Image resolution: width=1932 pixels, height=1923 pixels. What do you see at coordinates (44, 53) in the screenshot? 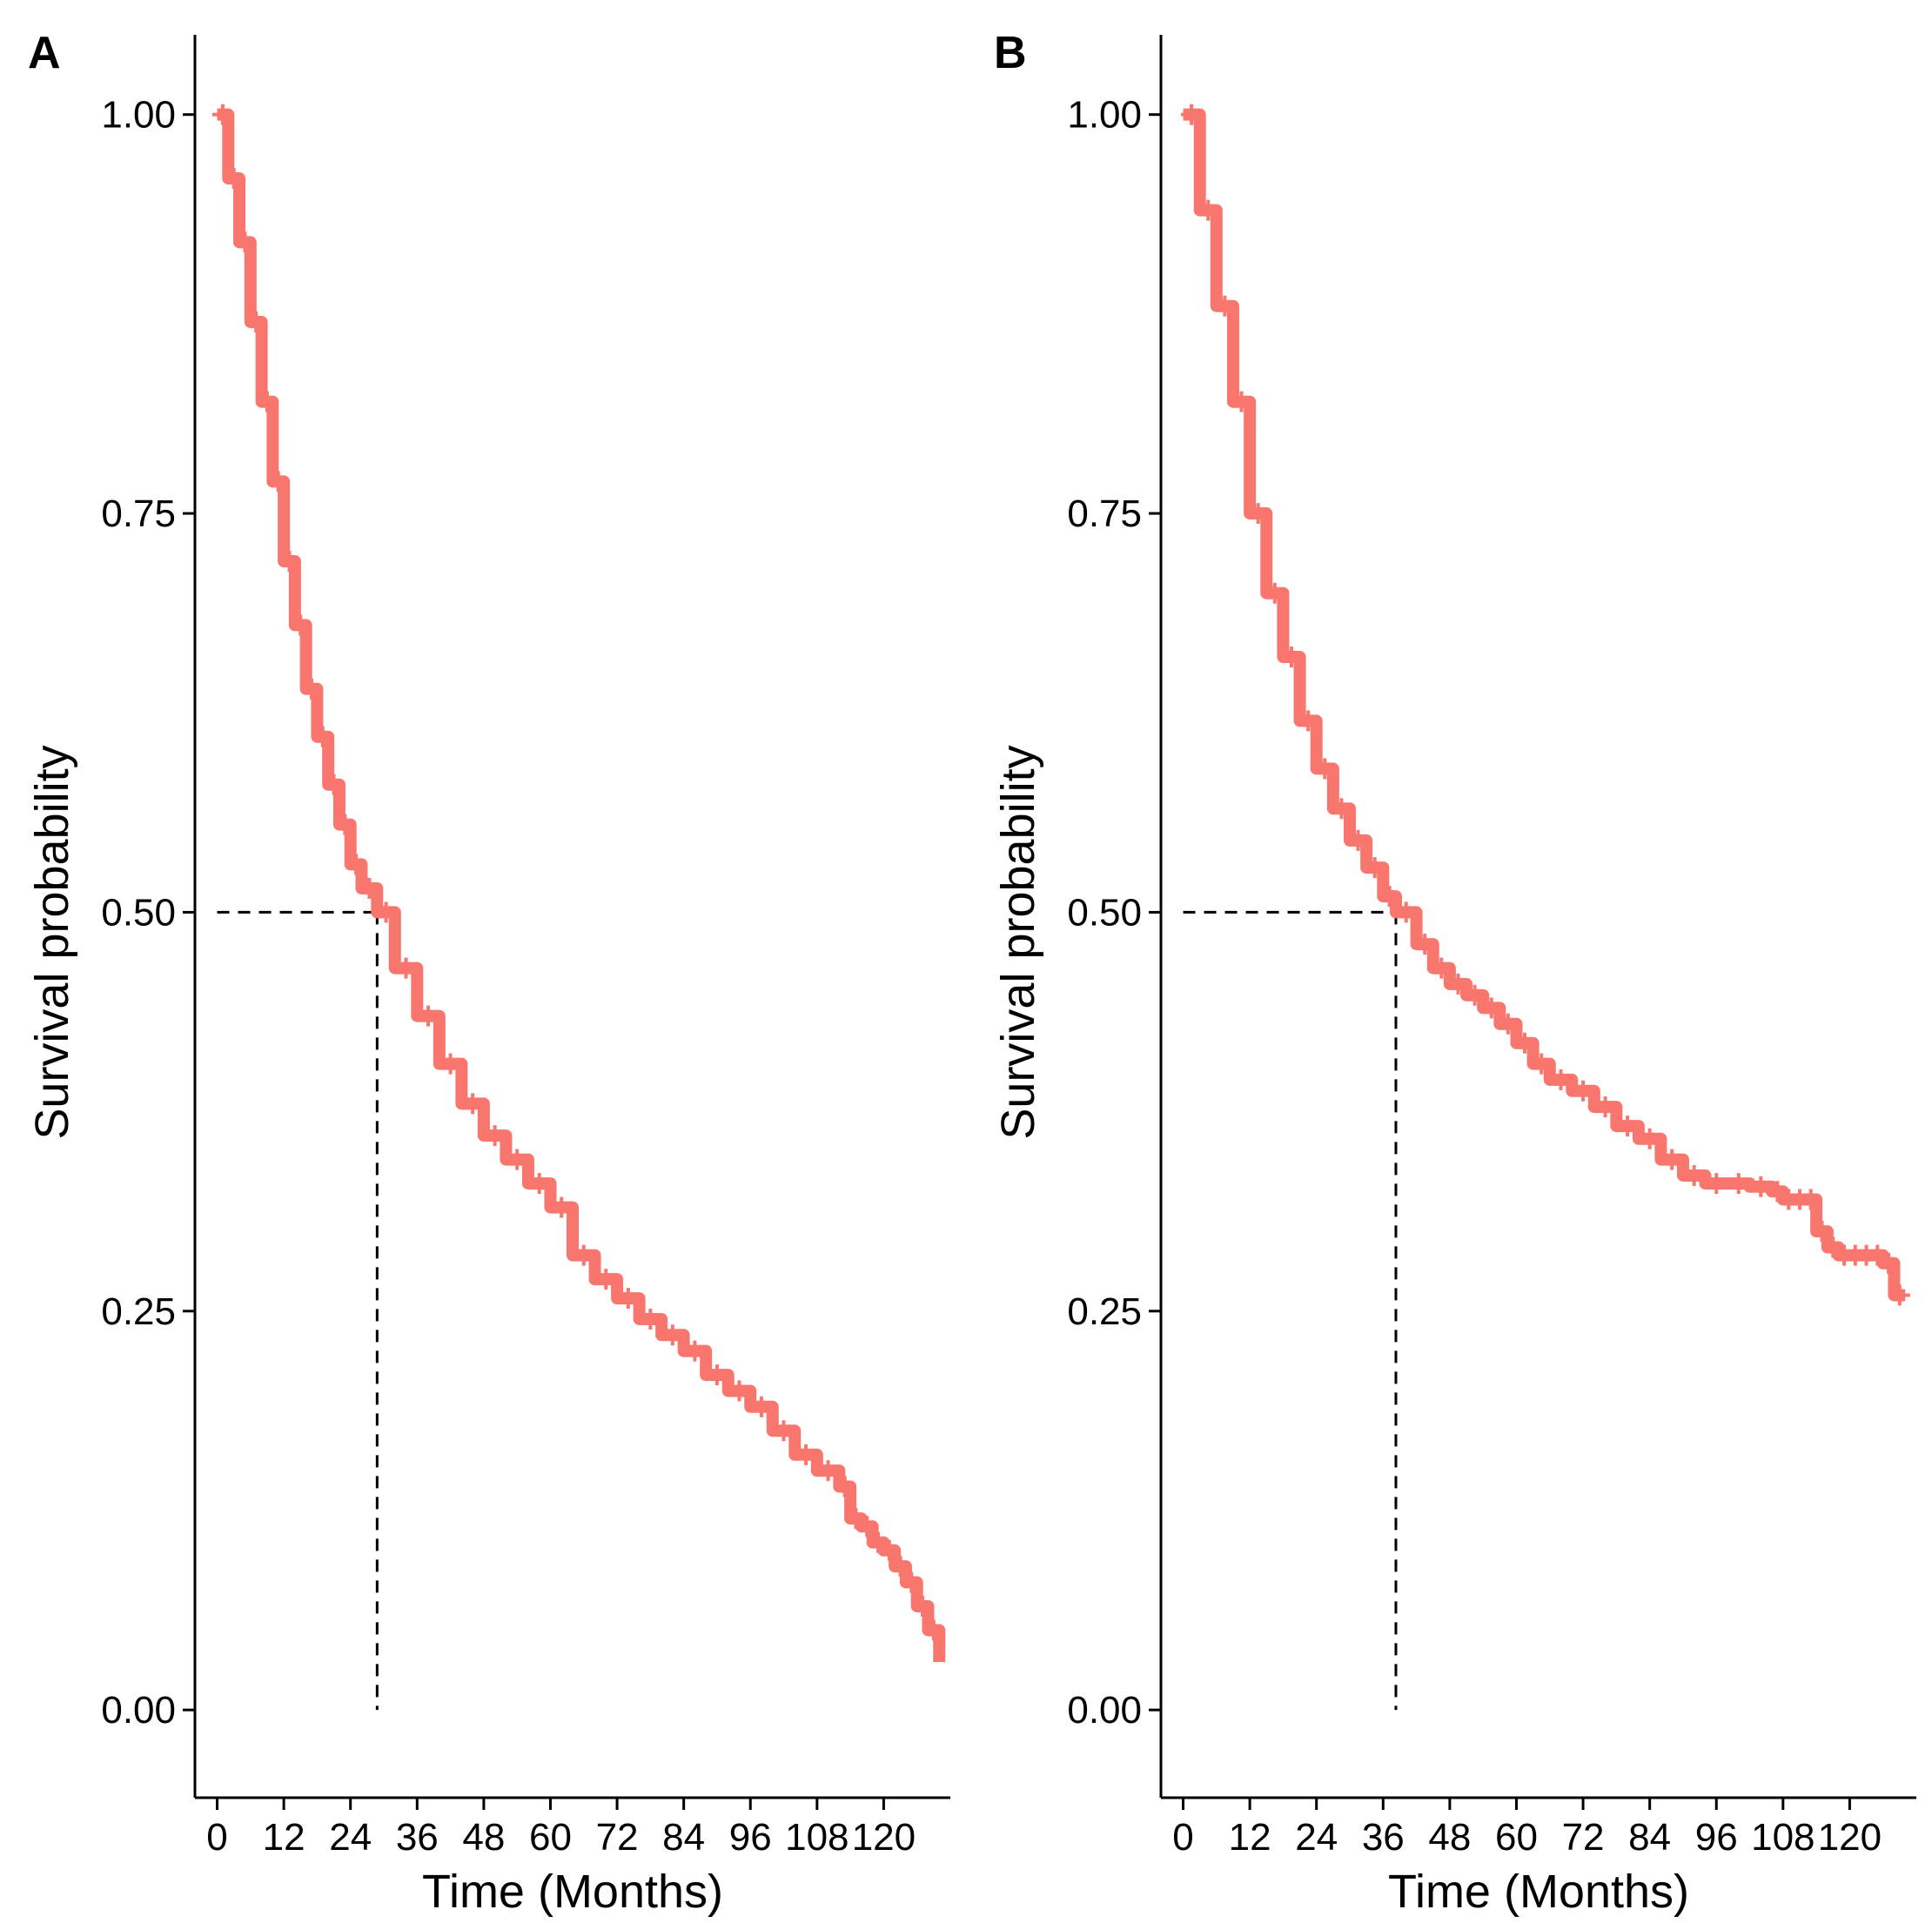
I see `panel-tag: A` at bounding box center [44, 53].